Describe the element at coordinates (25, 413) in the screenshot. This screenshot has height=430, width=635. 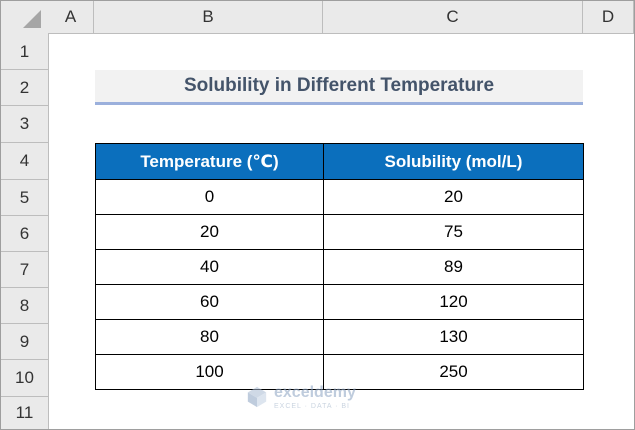
I see `row-header-11: 11` at that location.